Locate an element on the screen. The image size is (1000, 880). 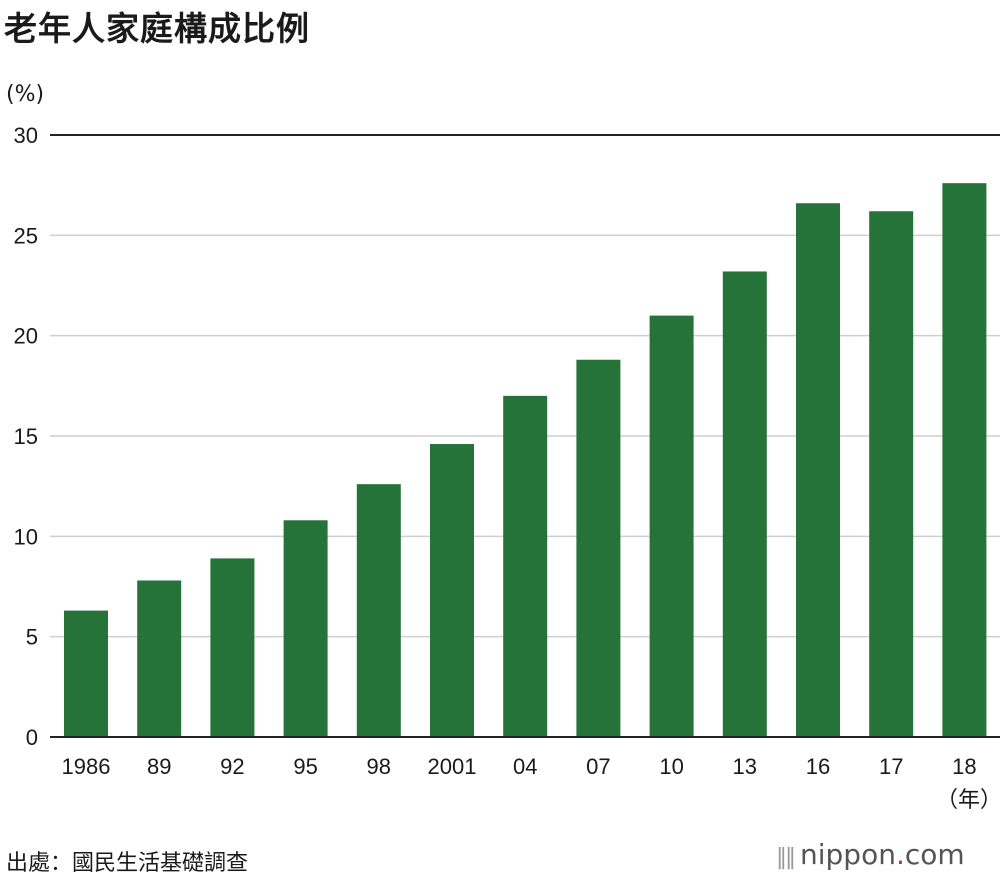
x-tick-label: 95 is located at coordinates (305, 766).